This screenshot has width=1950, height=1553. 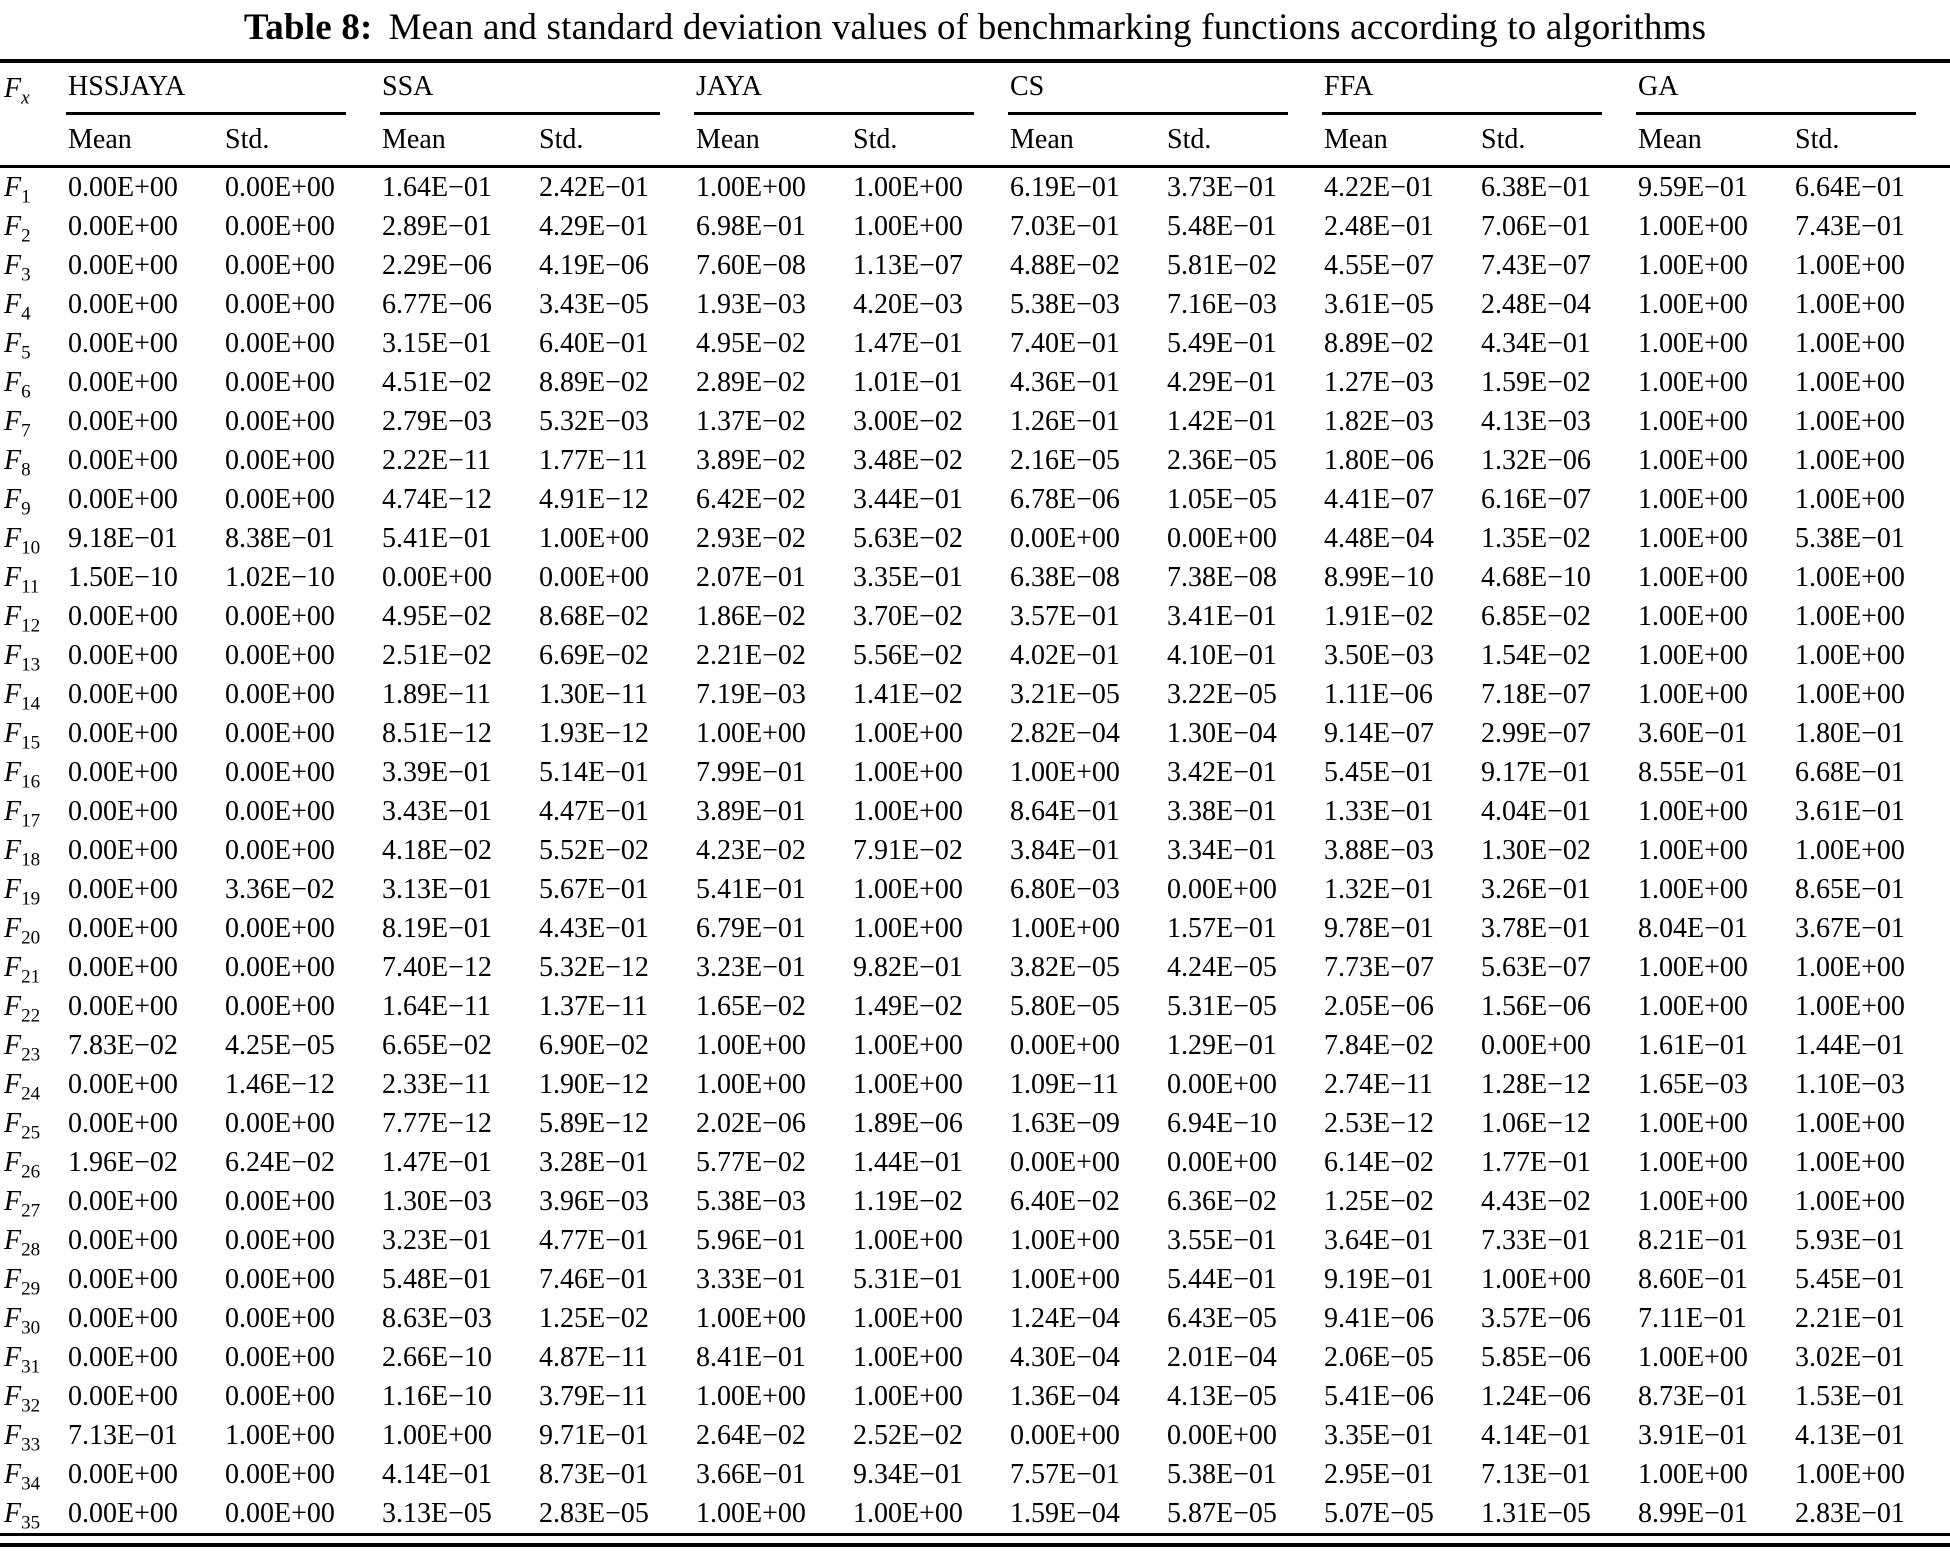 What do you see at coordinates (1850, 928) in the screenshot?
I see `value-cell: 3.67E−01` at bounding box center [1850, 928].